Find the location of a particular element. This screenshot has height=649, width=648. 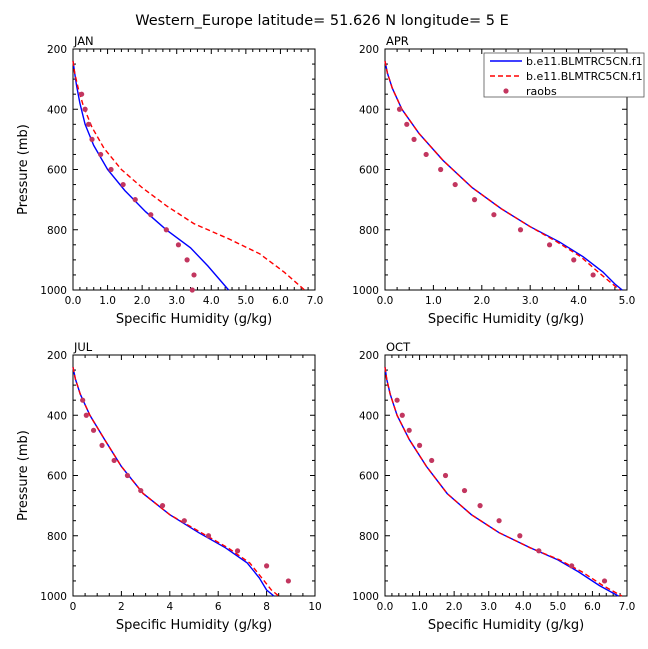

panel-label: APR is located at coordinates (397, 41).